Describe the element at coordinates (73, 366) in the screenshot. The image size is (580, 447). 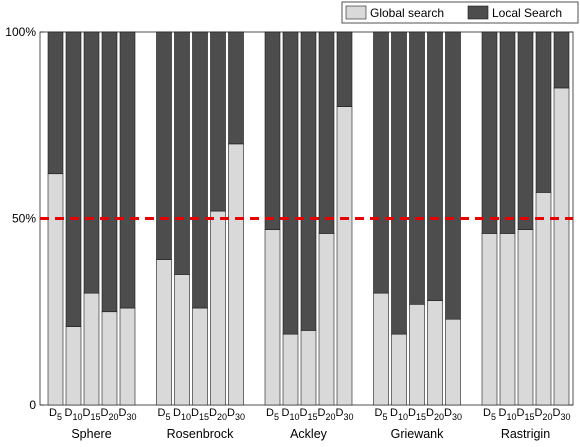
I see `bar-global-sphere-d10` at that location.